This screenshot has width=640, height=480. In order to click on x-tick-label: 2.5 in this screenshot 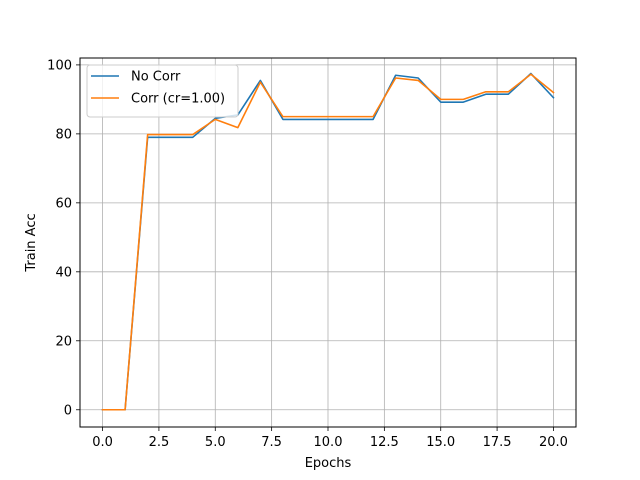, I will do `click(159, 442)`.